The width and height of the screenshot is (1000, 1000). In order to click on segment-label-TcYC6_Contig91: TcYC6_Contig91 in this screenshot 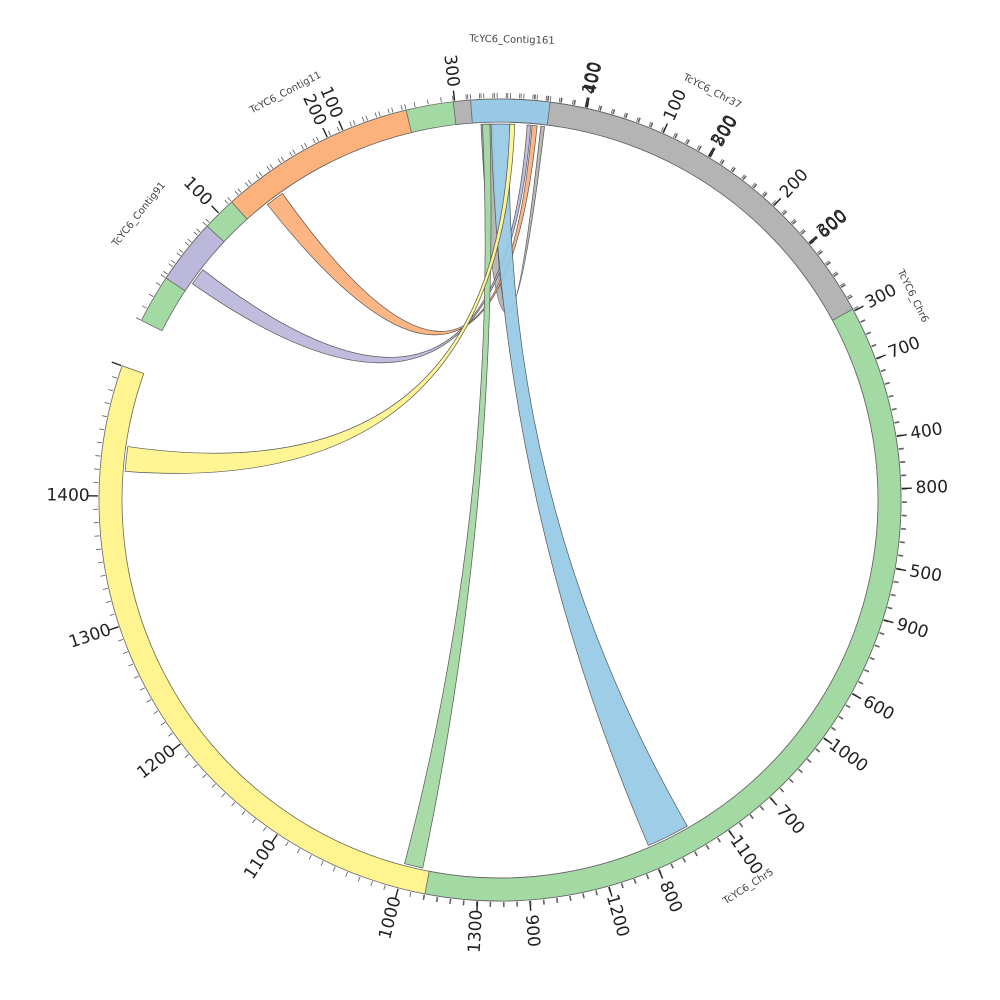, I will do `click(139, 215)`.